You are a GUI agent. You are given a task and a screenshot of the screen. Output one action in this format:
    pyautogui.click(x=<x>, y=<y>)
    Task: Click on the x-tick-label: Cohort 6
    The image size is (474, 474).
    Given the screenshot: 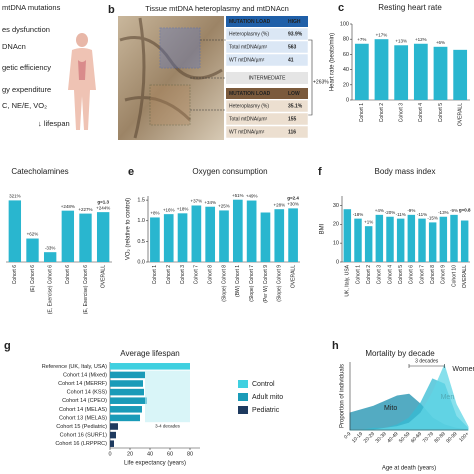 What is the action you would take?
    pyautogui.click(x=68, y=274)
    